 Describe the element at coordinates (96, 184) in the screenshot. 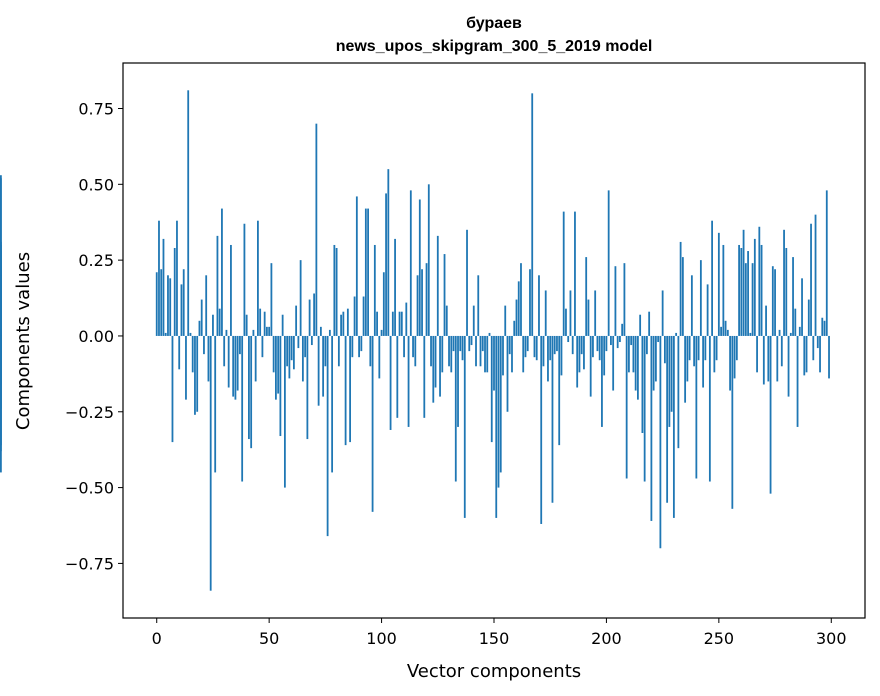

I see `y-tick-label: 0.50` at that location.